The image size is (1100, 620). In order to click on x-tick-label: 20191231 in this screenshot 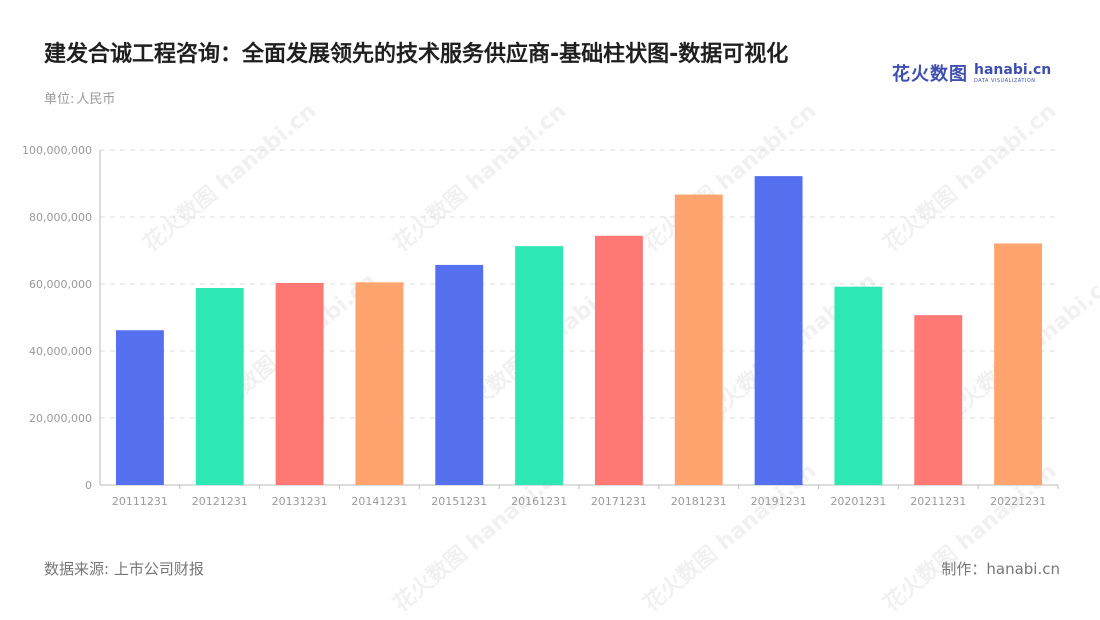, I will do `click(779, 501)`.